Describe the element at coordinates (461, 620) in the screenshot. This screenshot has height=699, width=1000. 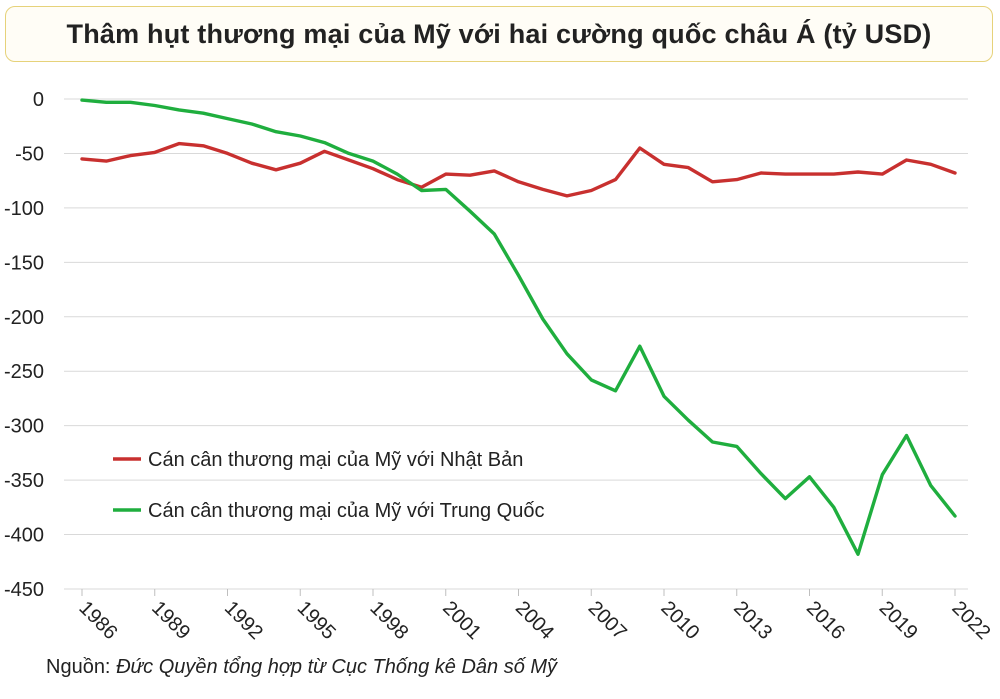
I see `x-tick-label: 2001` at that location.